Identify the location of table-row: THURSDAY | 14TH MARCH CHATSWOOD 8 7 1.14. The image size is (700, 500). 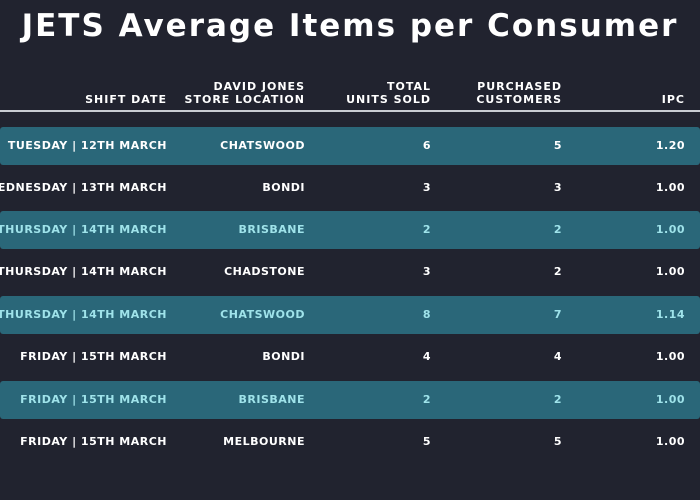
(350, 315).